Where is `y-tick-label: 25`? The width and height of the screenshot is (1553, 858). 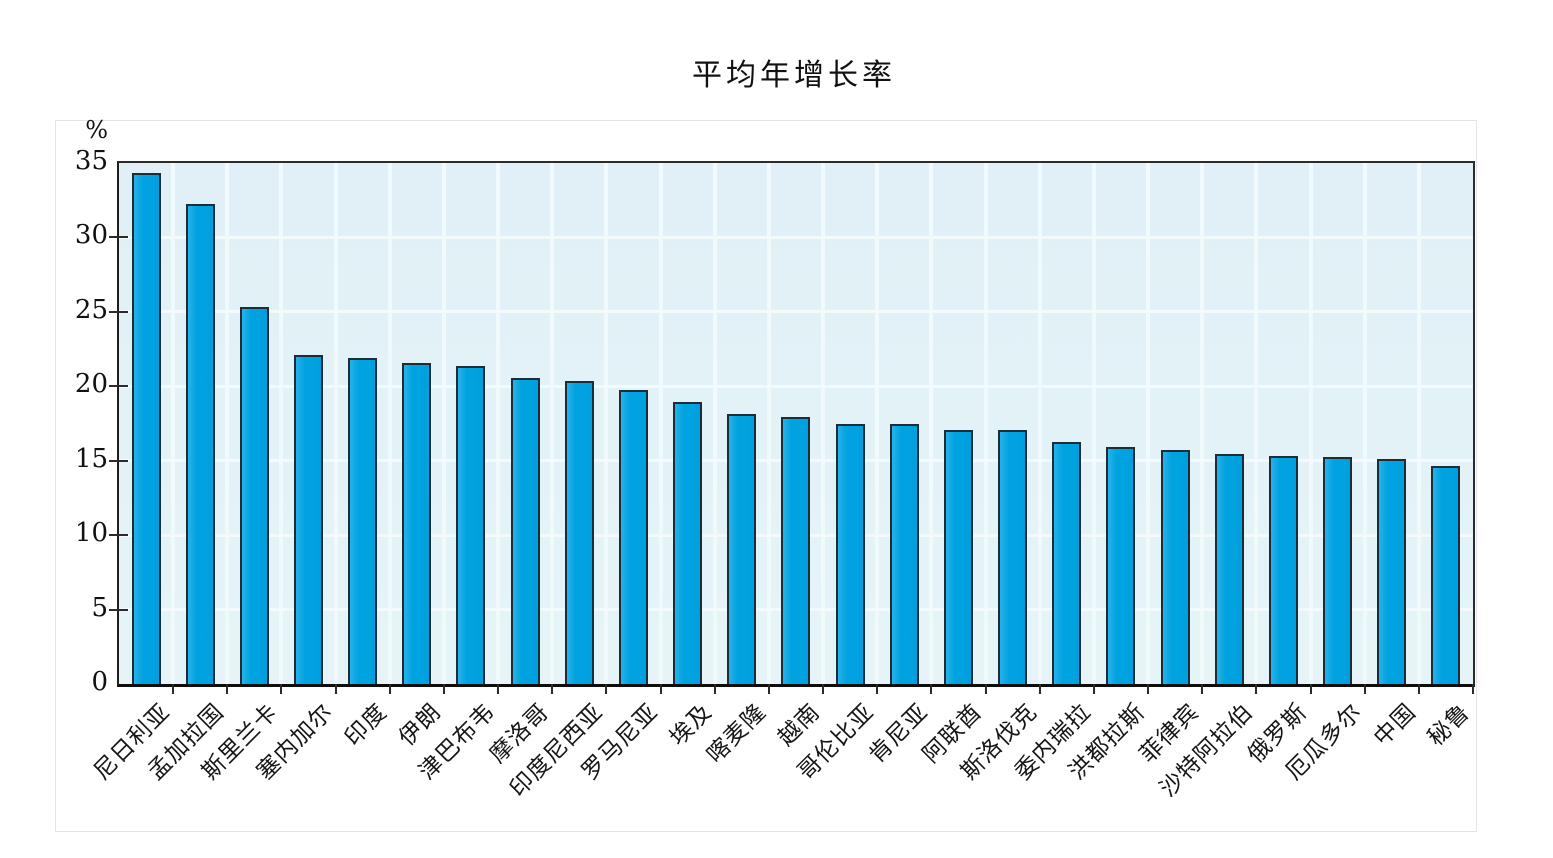
y-tick-label: 25 is located at coordinates (91, 309).